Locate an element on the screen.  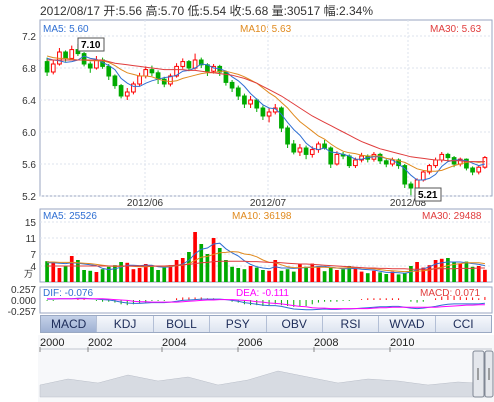
tab-wvad: WVAD is located at coordinates (407, 324).